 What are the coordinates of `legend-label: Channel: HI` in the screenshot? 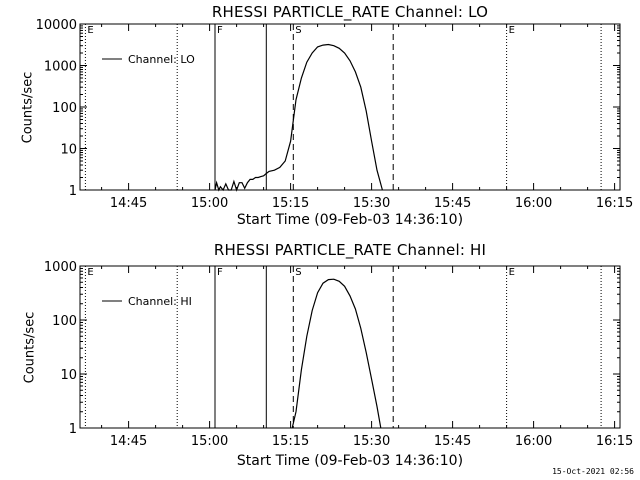 It's located at (160, 301).